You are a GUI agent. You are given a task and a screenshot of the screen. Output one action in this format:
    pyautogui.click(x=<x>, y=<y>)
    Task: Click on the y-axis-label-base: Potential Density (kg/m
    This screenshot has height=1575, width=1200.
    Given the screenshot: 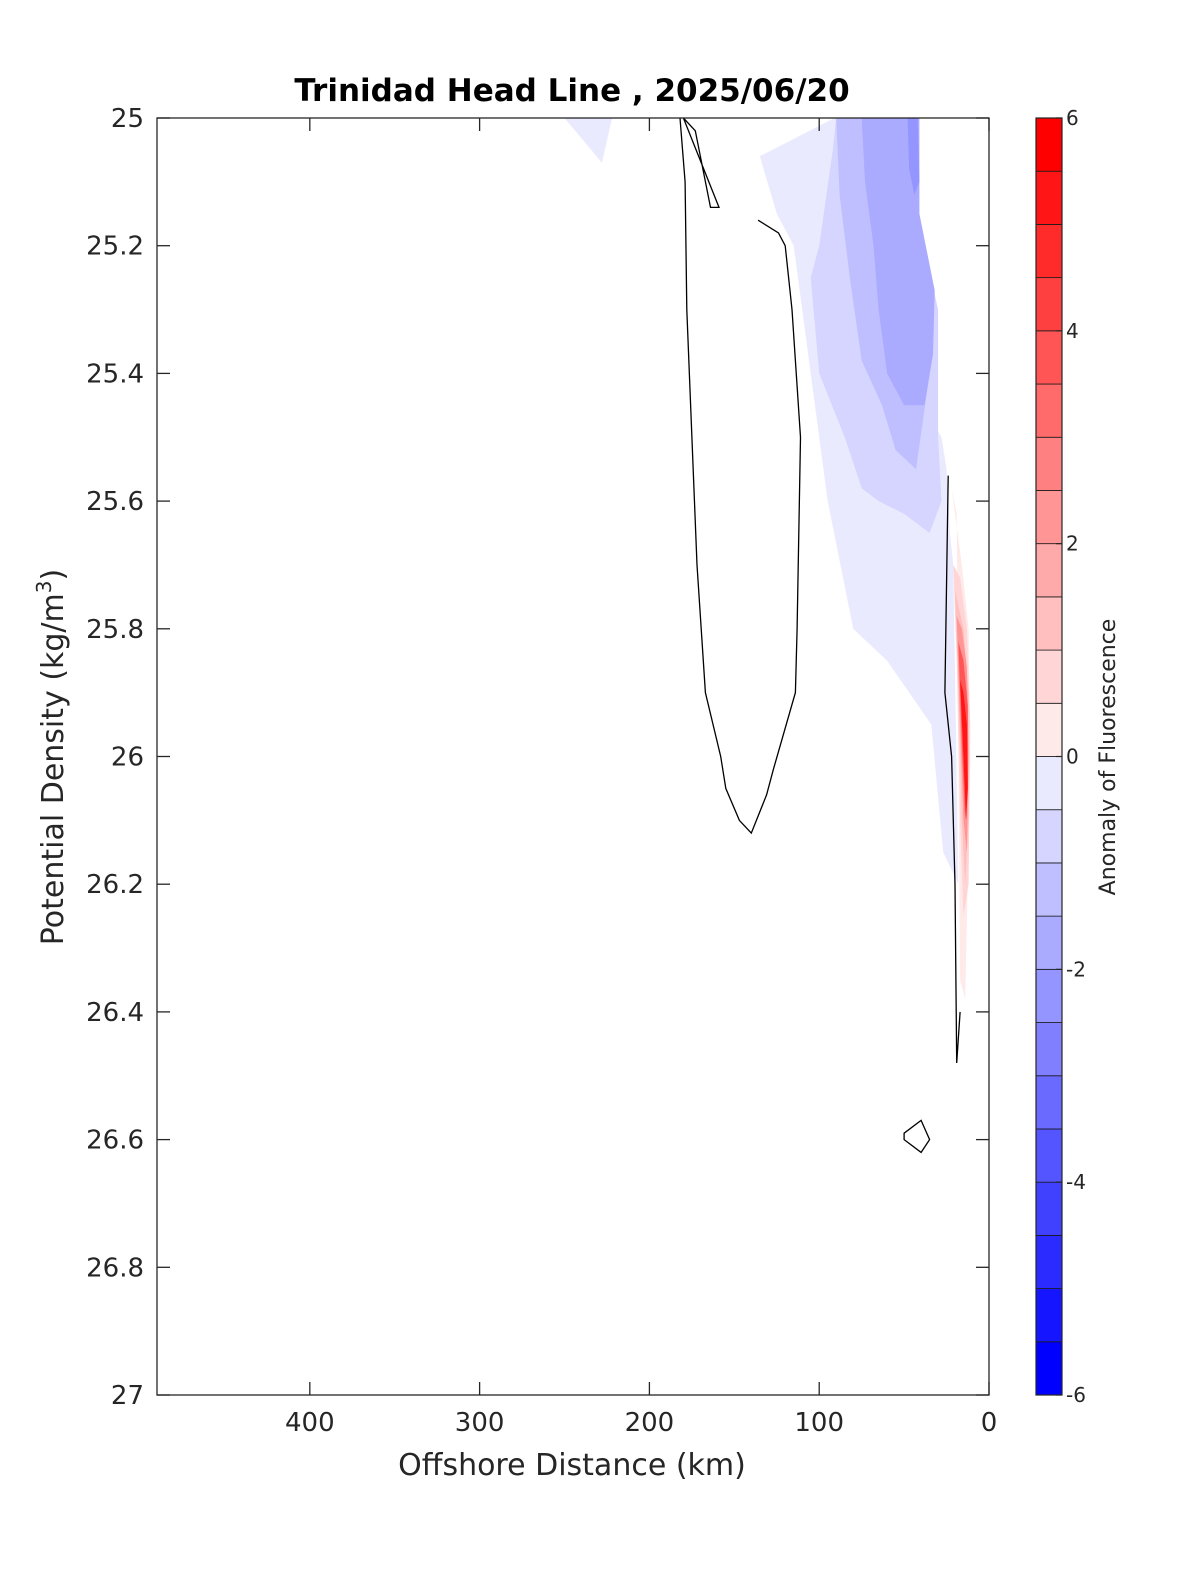 What is the action you would take?
    pyautogui.click(x=53, y=769)
    